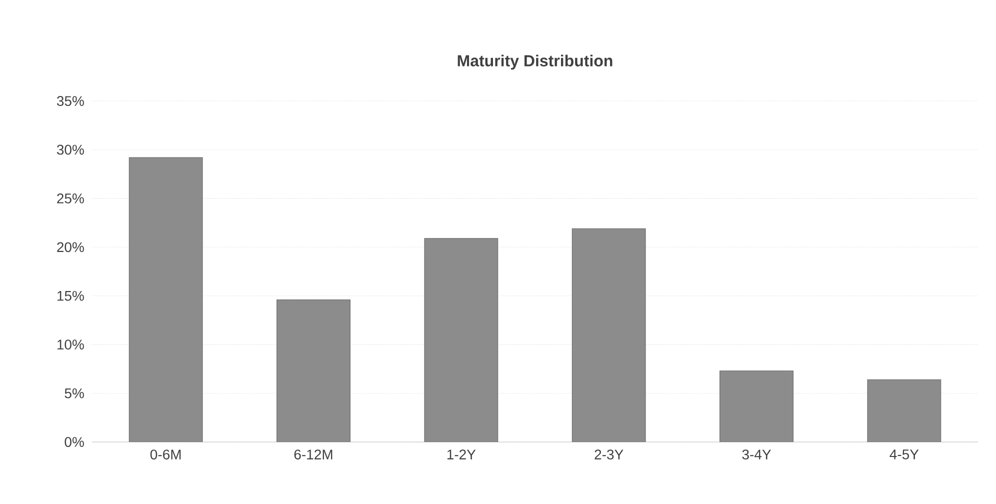 The width and height of the screenshot is (996, 504). What do you see at coordinates (70, 101) in the screenshot?
I see `y-tick-label: 35%` at bounding box center [70, 101].